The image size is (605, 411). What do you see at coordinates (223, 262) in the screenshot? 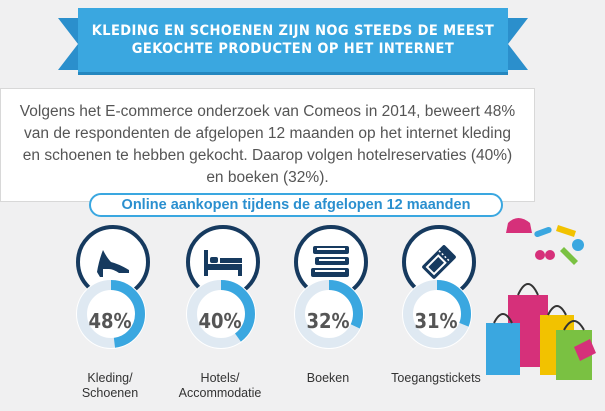
I see `bed-icon` at bounding box center [223, 262].